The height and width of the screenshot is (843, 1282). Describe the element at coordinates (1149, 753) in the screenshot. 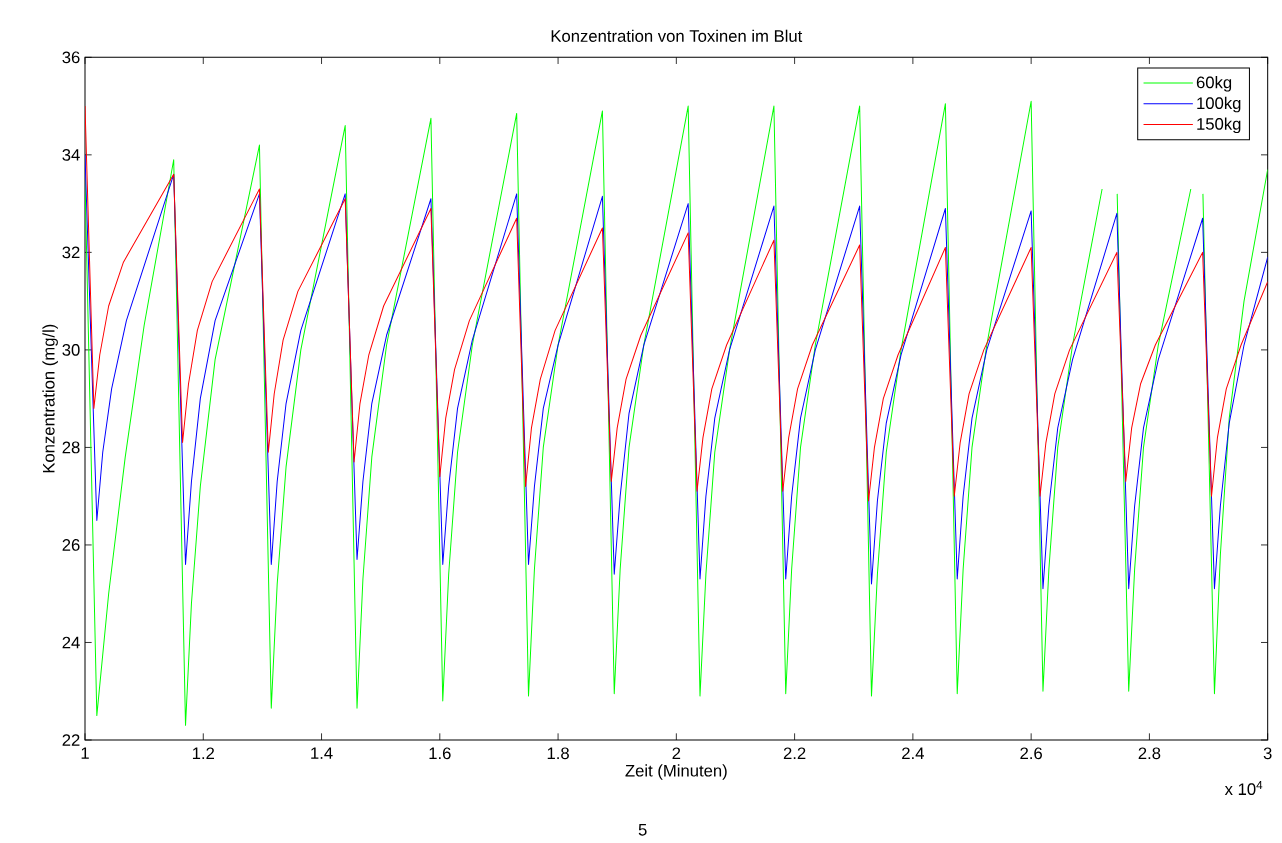

I see `x-tick-label: 2.8` at that location.